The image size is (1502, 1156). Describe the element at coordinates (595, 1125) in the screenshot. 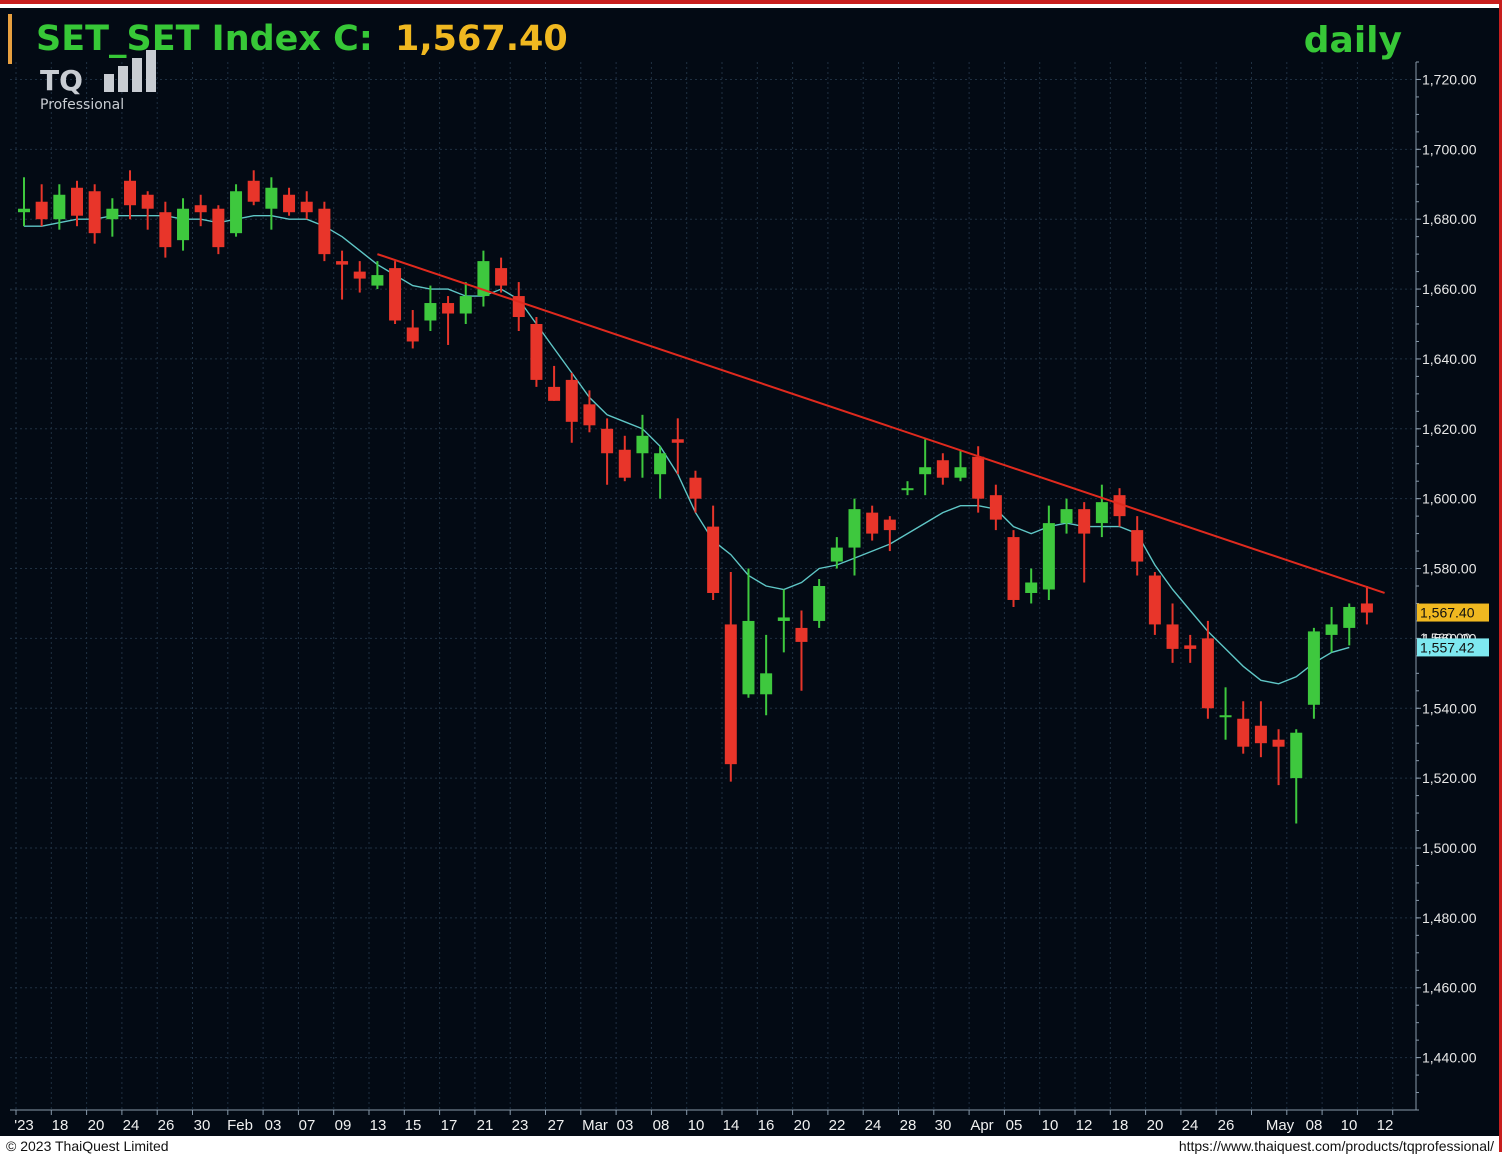

I see `date-tick-label: Mar` at that location.